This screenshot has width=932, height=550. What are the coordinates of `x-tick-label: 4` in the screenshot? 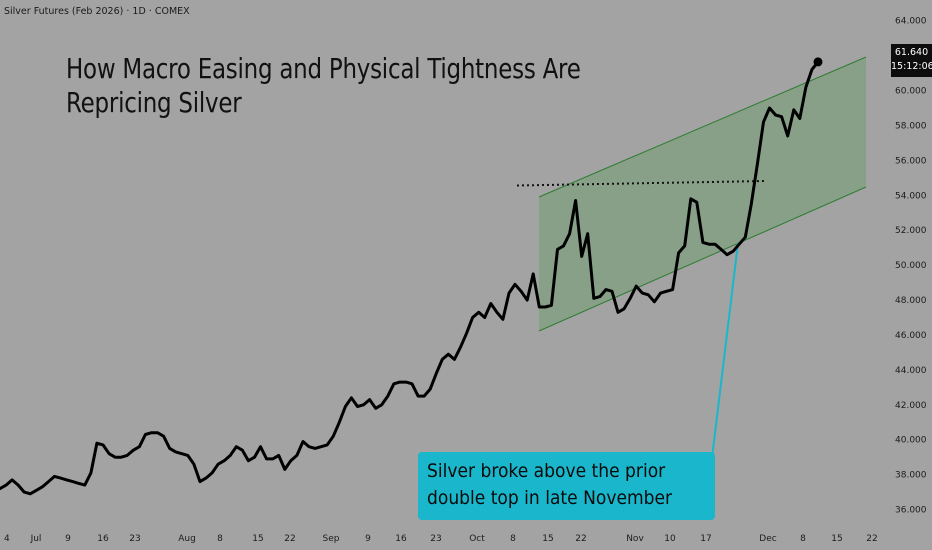 It's located at (7, 539).